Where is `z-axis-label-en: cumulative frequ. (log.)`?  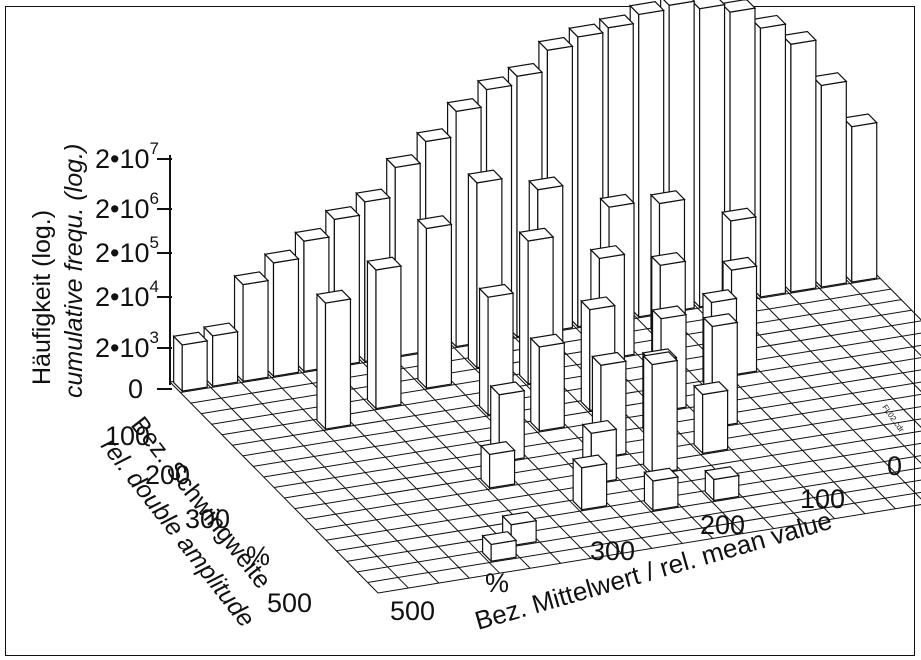
z-axis-label-en: cumulative frequ. (log.) is located at coordinates (74, 271).